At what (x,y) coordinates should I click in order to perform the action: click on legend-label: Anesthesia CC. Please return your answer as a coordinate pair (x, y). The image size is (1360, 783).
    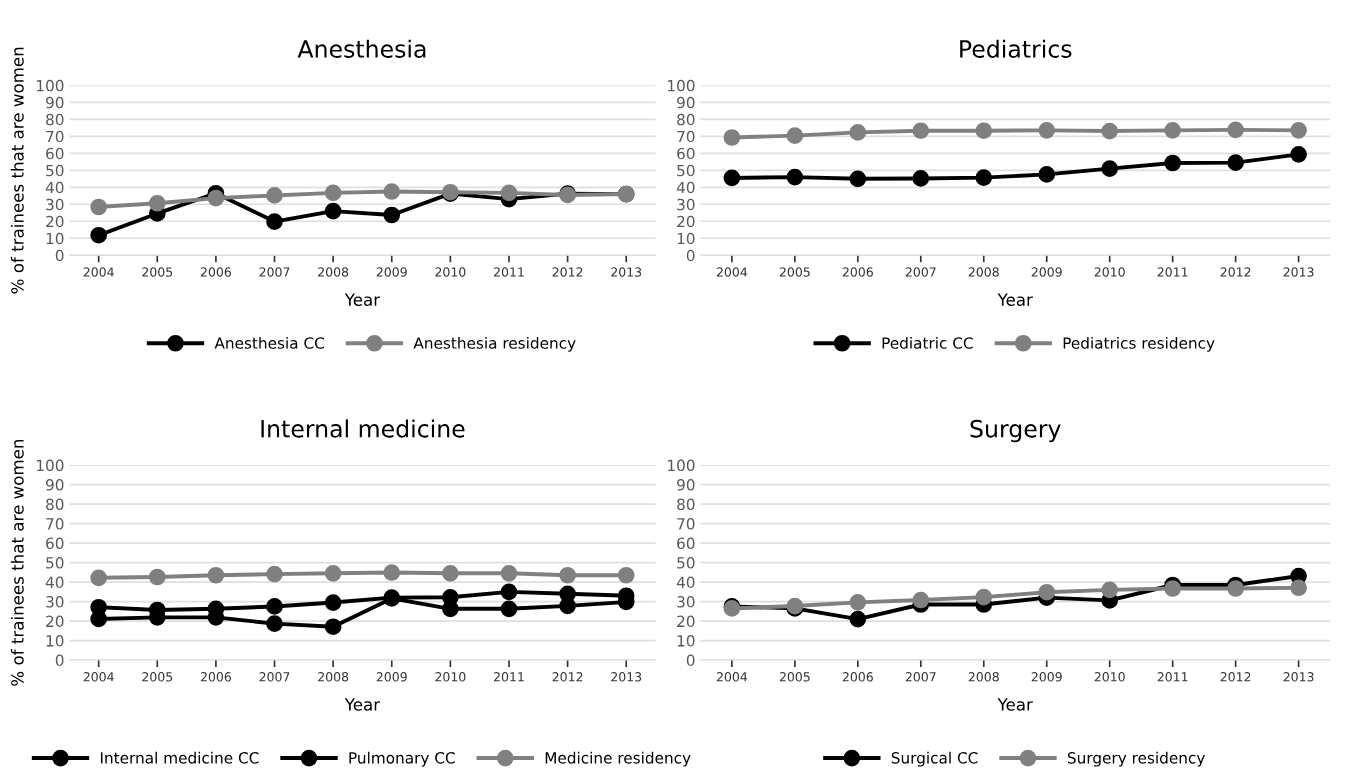
    Looking at the image, I should click on (269, 342).